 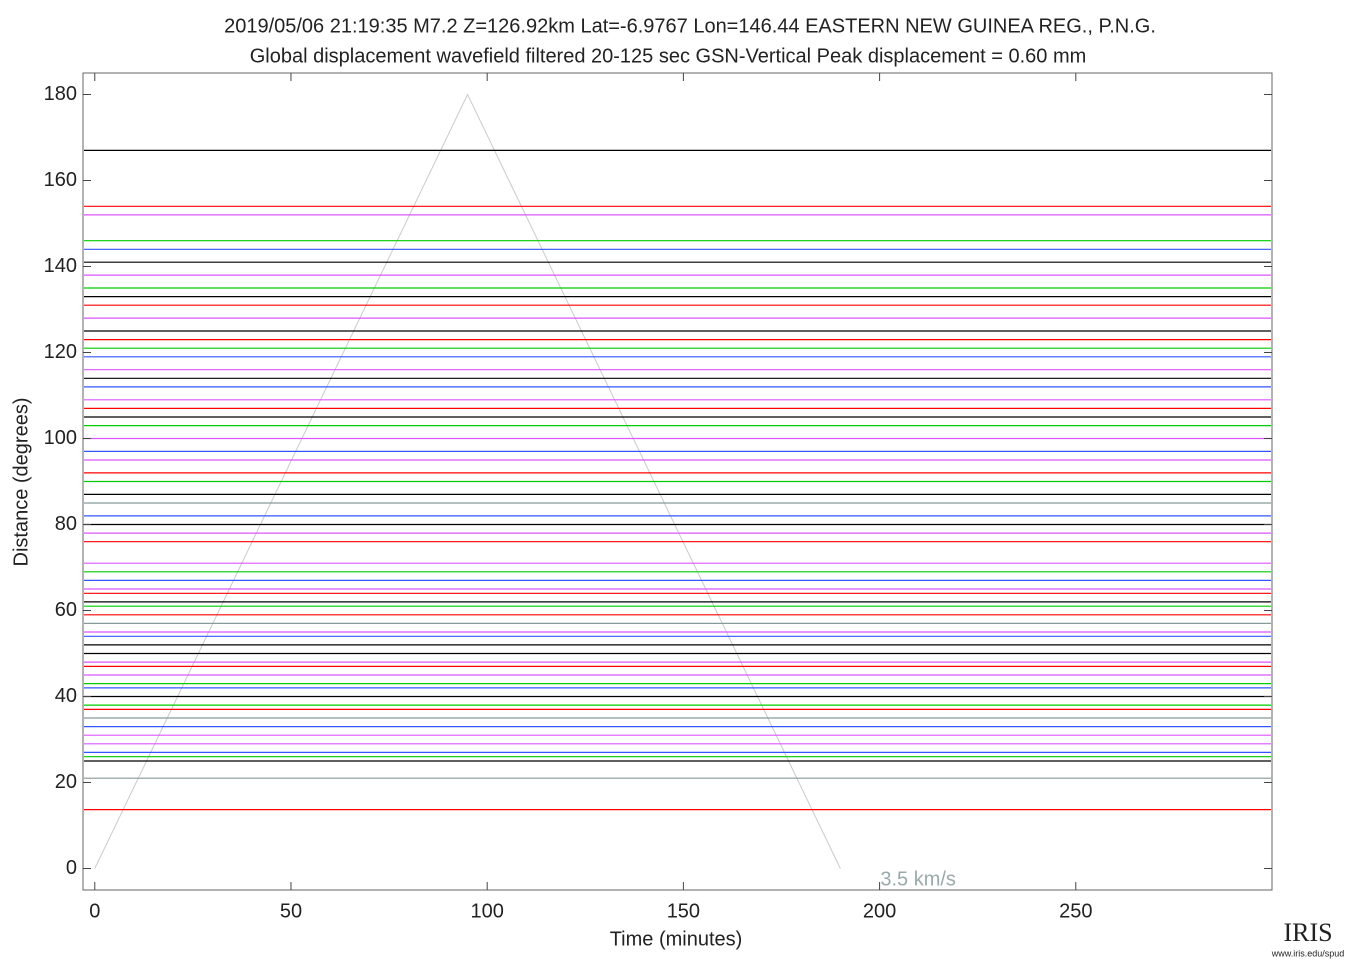 I want to click on y-tick-label: 160, so click(x=60, y=180).